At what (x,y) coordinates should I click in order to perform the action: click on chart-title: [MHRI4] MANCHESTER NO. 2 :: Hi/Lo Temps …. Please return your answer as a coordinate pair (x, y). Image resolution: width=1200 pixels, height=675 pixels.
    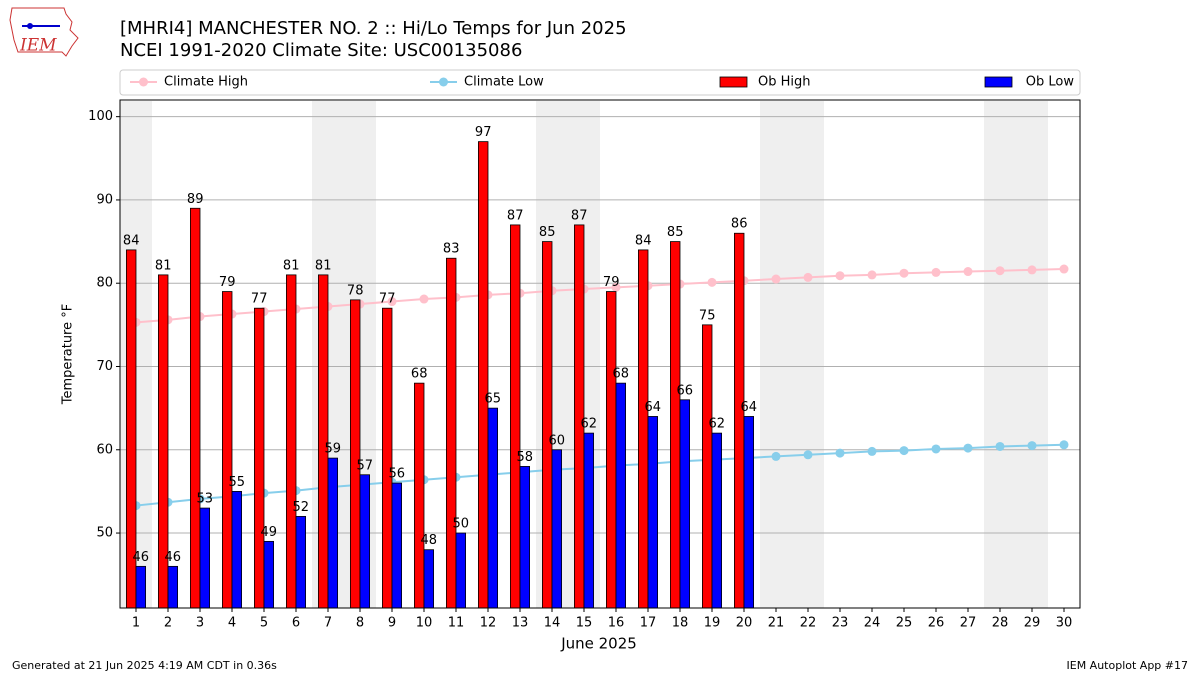
    Looking at the image, I should click on (373, 28).